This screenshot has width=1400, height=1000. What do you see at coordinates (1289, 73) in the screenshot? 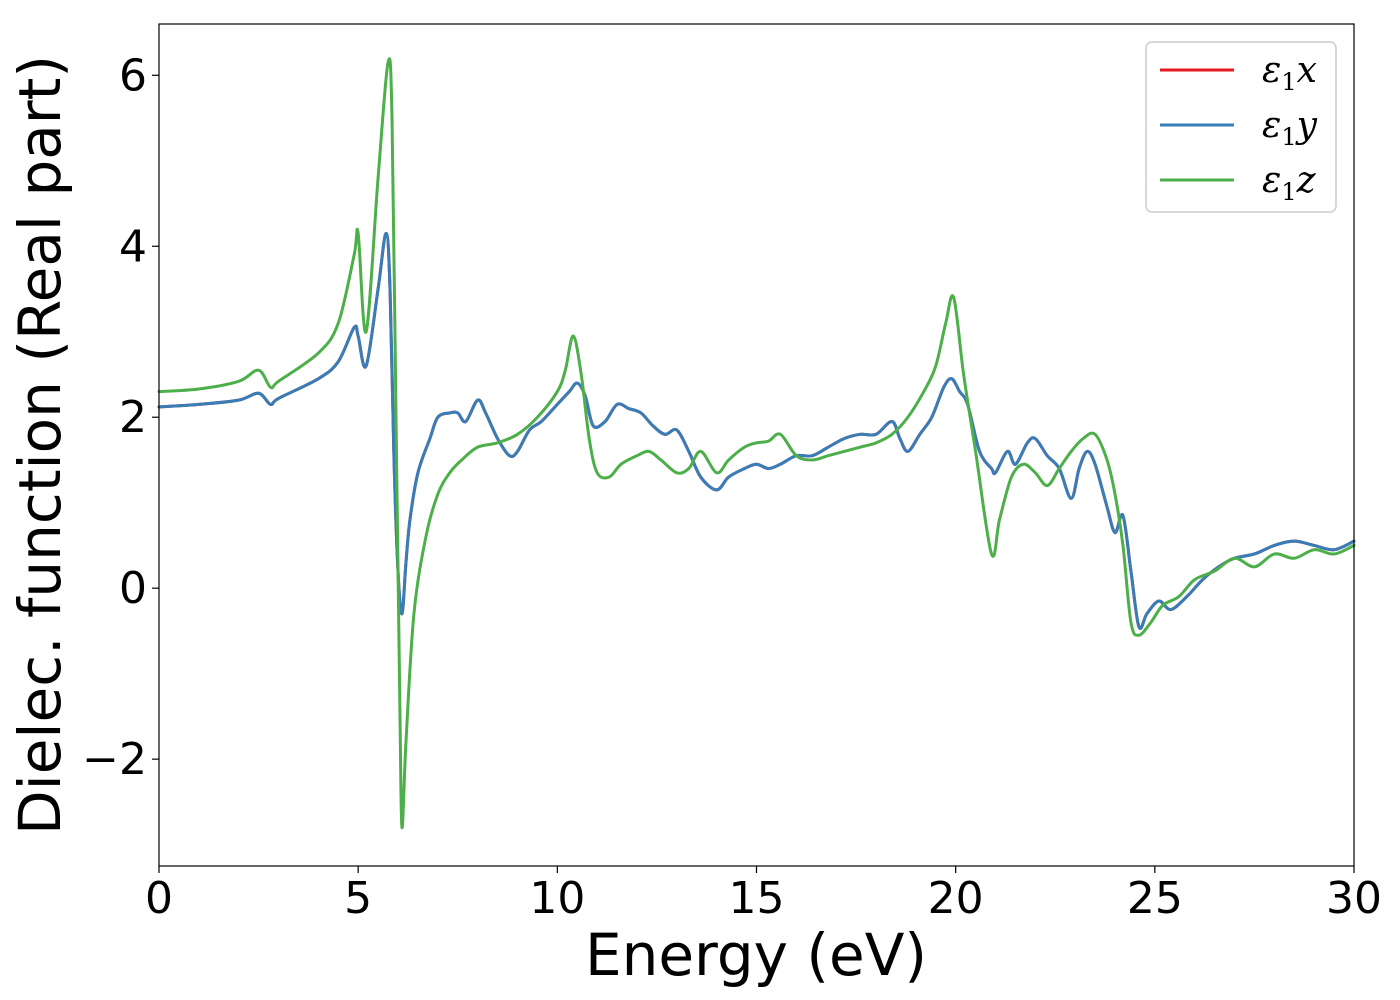
I see `legend-label-x: ε1x` at bounding box center [1289, 73].